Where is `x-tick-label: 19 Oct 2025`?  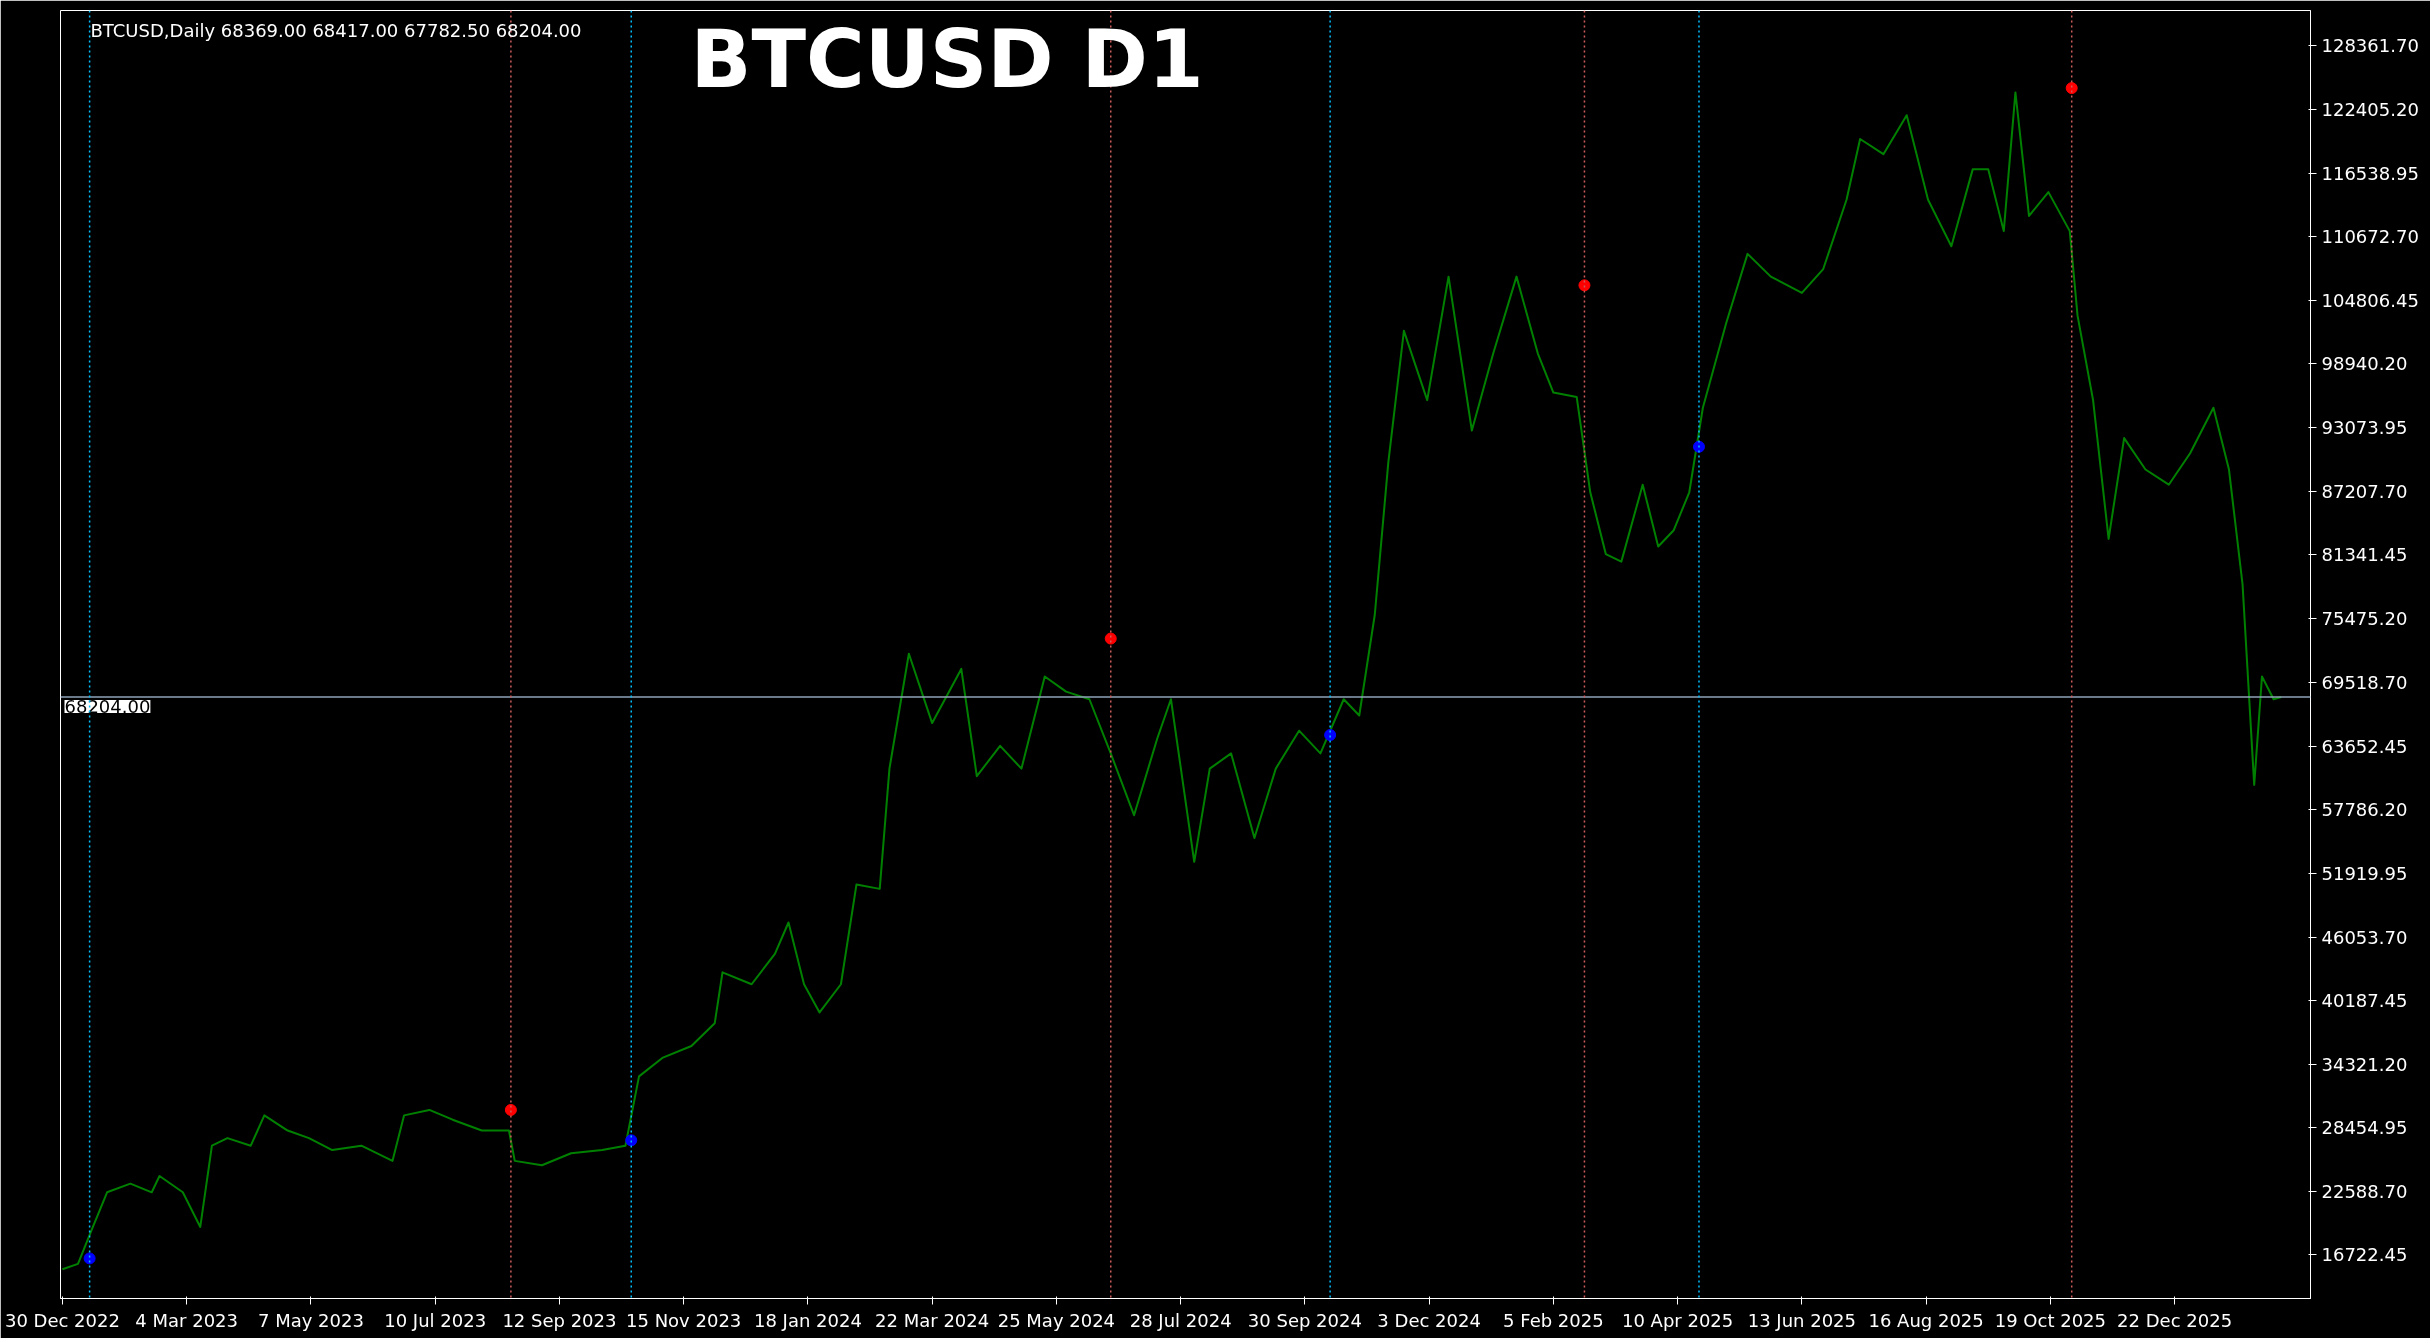 x-tick-label: 19 Oct 2025 is located at coordinates (2050, 1320).